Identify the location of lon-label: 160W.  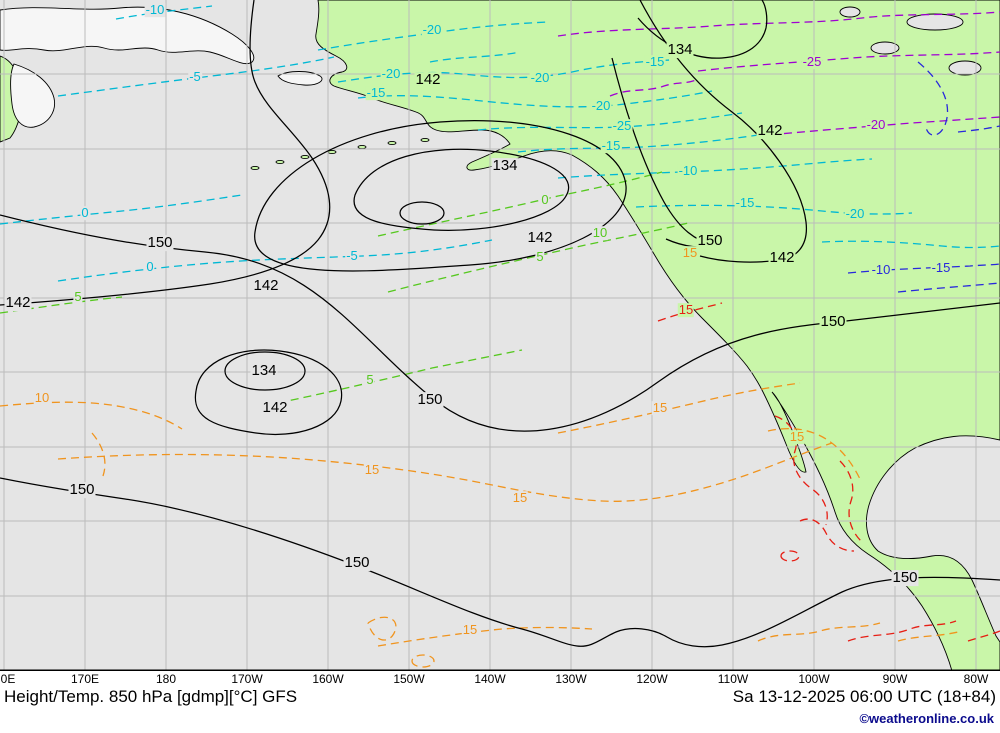
(328, 679).